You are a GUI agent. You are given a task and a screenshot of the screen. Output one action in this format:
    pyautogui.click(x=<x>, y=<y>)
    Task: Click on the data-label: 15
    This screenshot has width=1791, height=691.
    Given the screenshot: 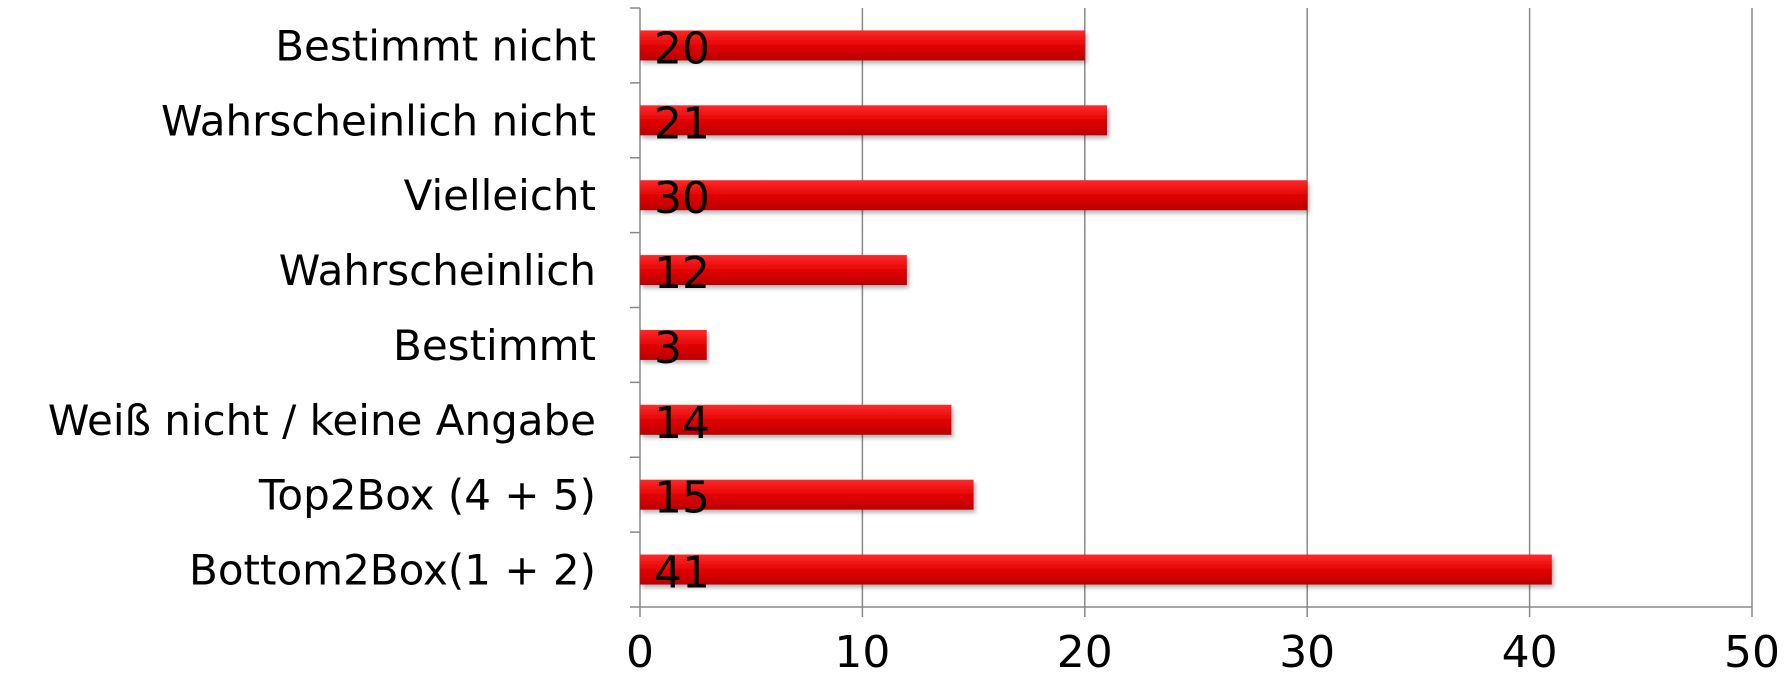 What is the action you would take?
    pyautogui.click(x=682, y=498)
    